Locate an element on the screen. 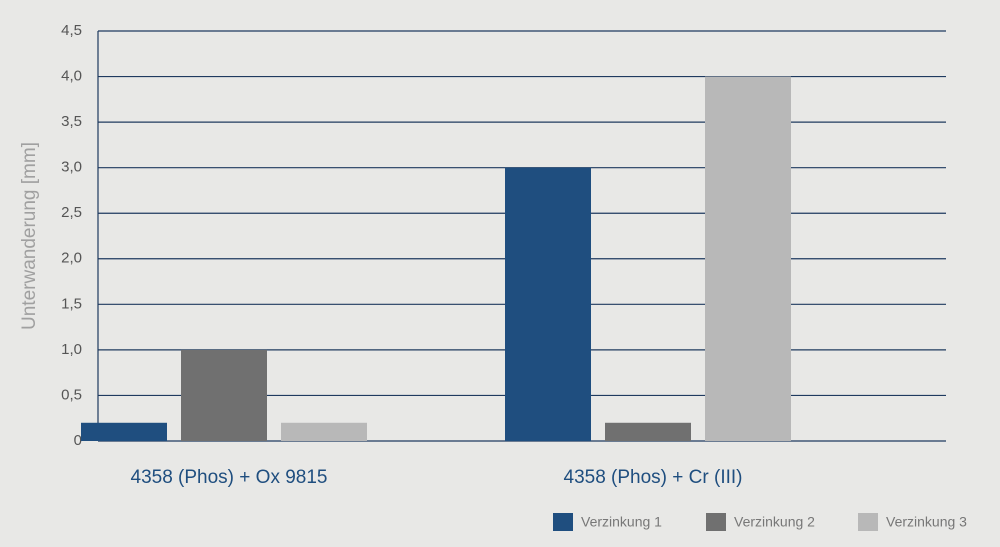 The height and width of the screenshot is (547, 1000). y-tick-label: 4,5 is located at coordinates (71, 30).